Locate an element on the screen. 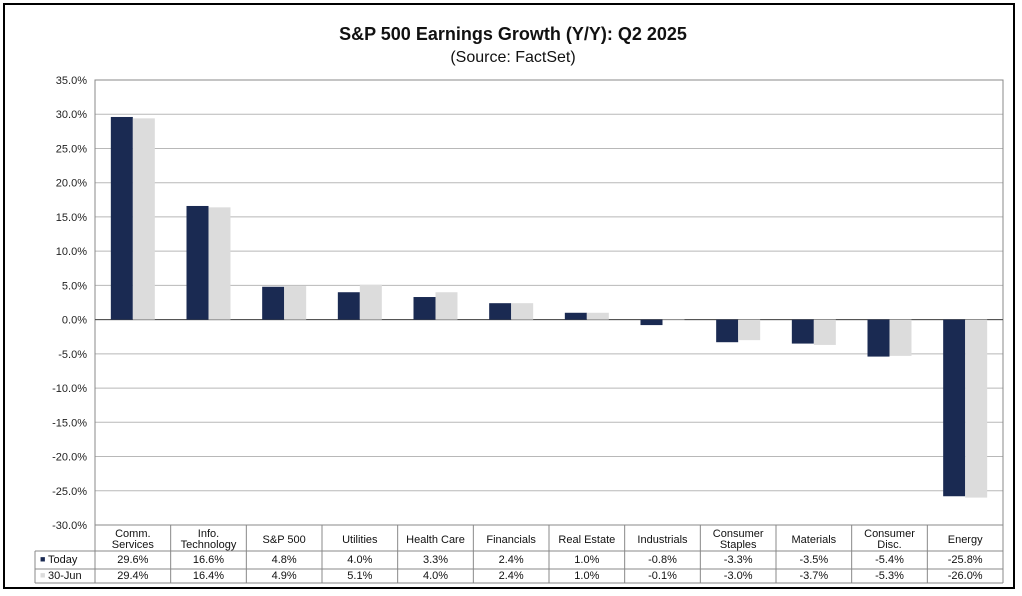  legend-marker-1: ■ is located at coordinates (42, 575).